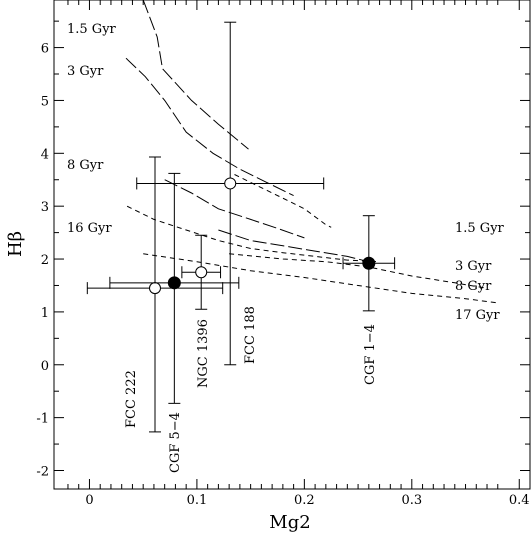 The image size is (532, 536). What do you see at coordinates (45, 49) in the screenshot?
I see `y-tick-label: 6` at bounding box center [45, 49].